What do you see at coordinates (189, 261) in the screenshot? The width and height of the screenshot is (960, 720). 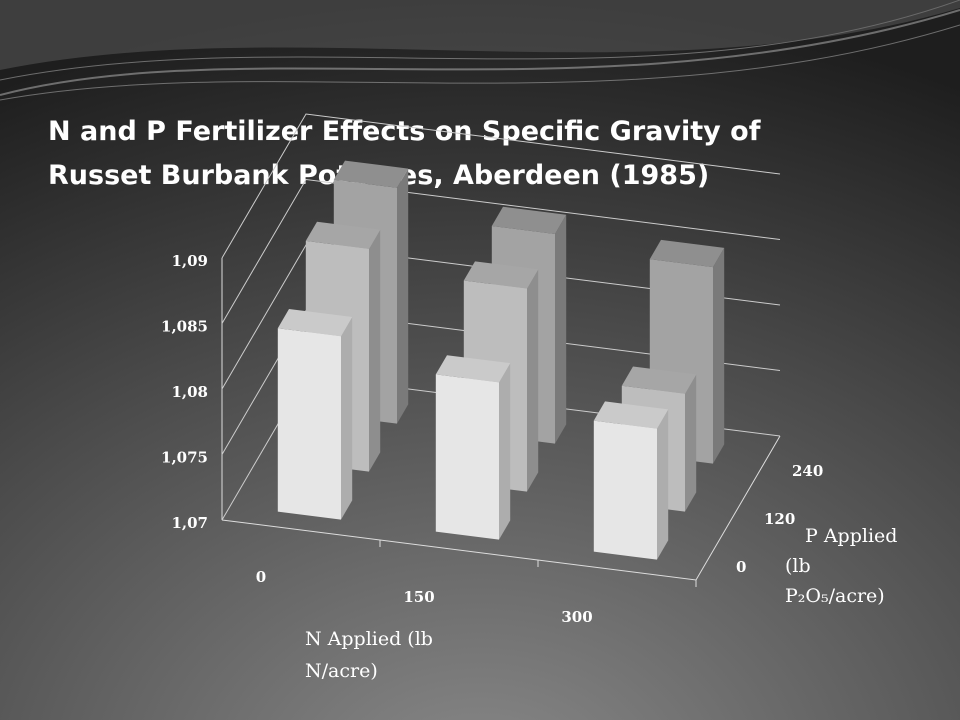 I see `y-tick-label: 1,09` at bounding box center [189, 261].